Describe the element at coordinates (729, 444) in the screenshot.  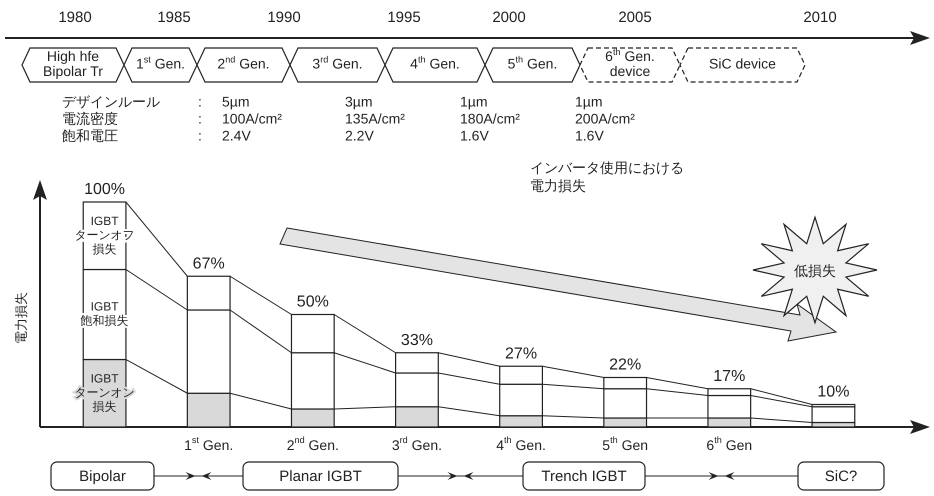
I see `x-tick-label: 6$^{th}$ Gen` at that location.